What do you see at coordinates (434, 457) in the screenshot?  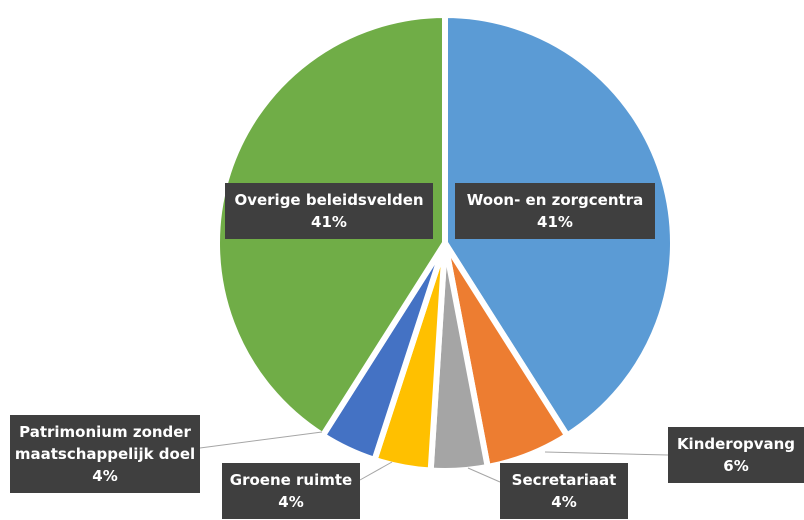 I see `leader-lines` at bounding box center [434, 457].